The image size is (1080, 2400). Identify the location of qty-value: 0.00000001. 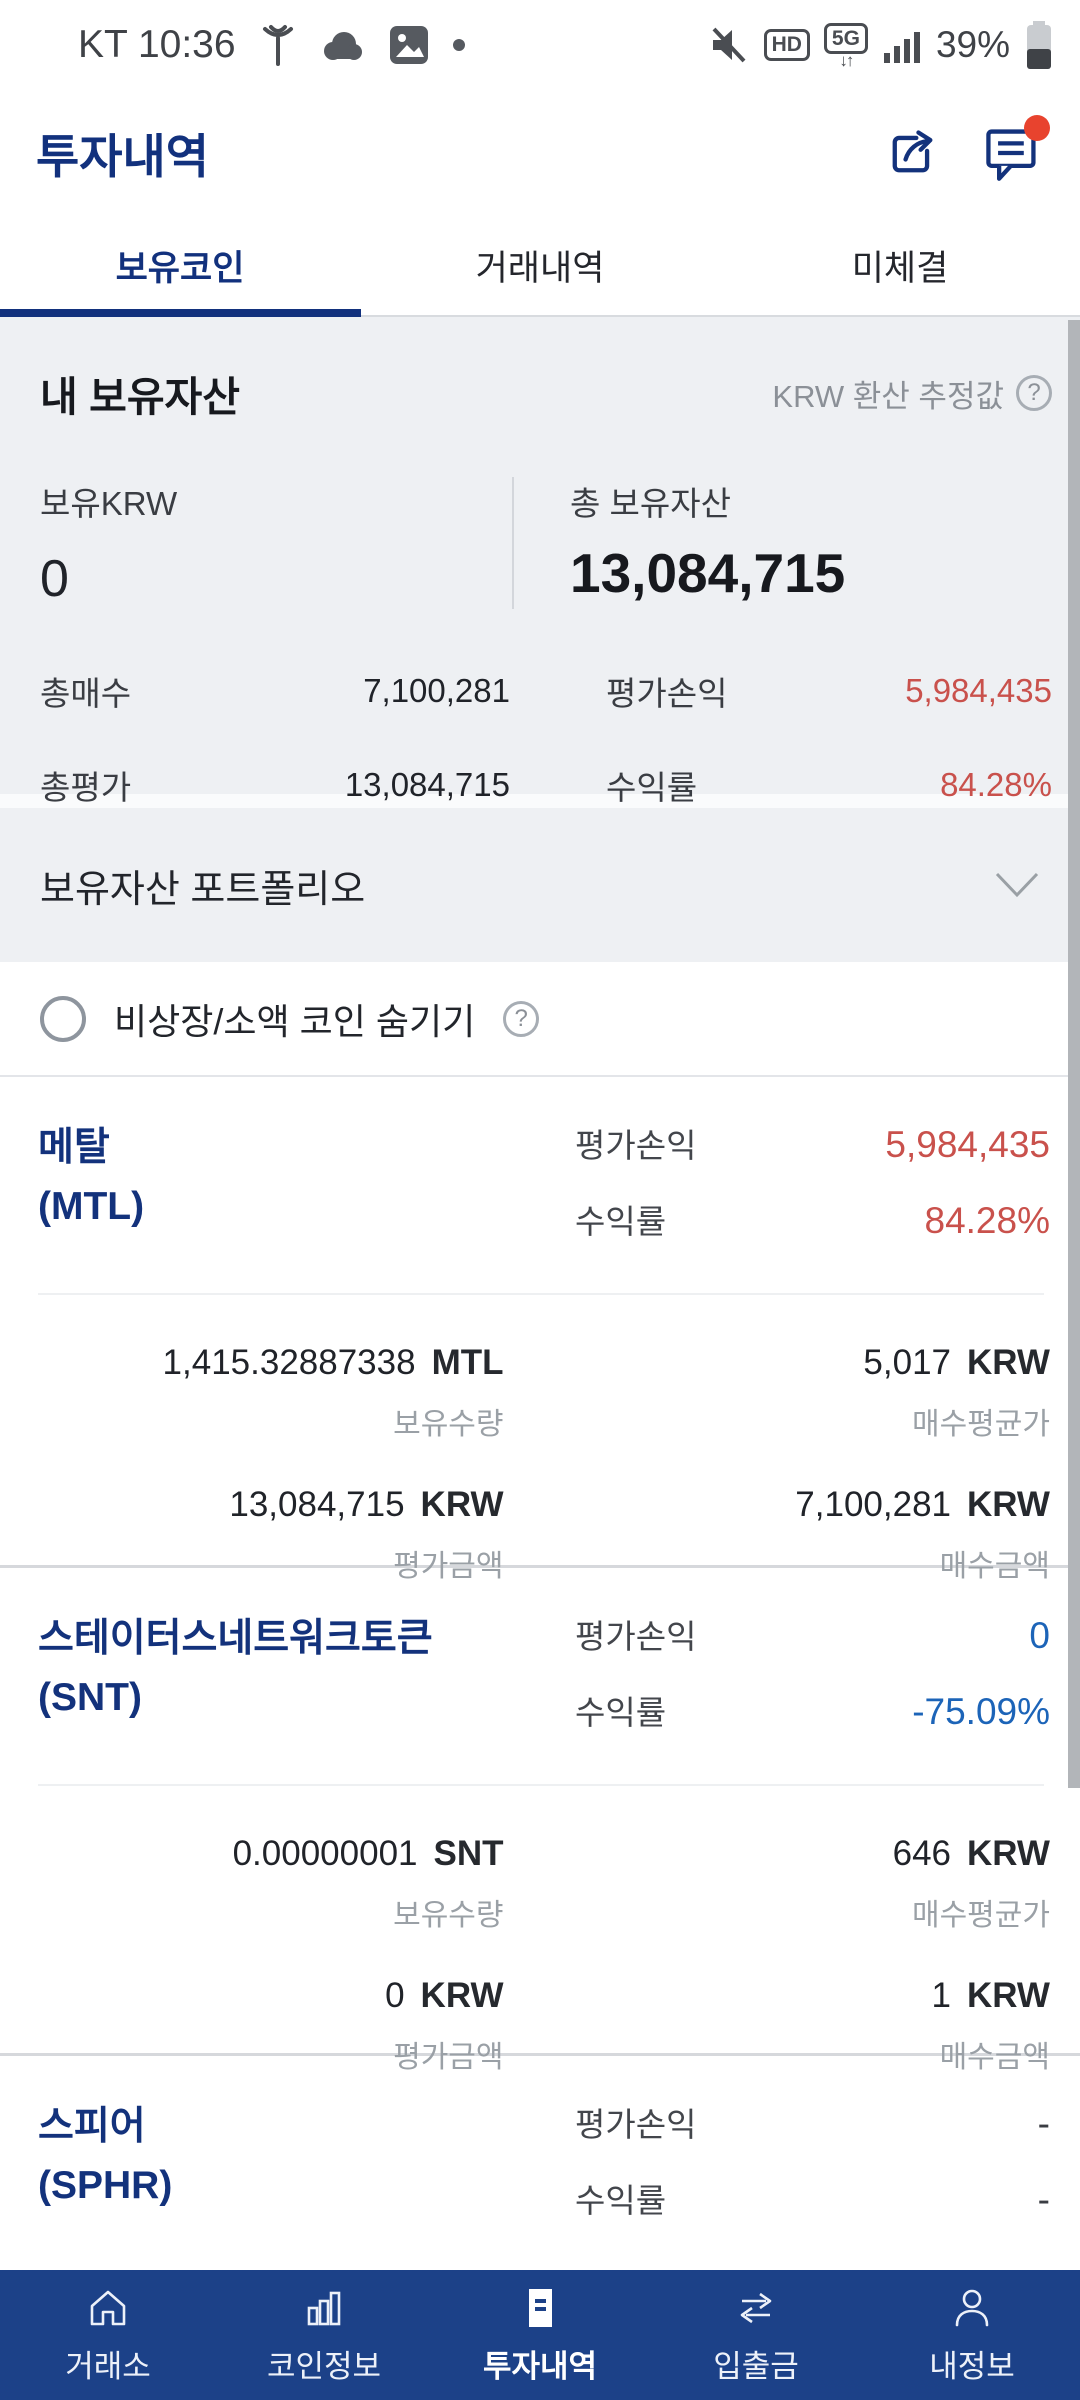
(325, 1853).